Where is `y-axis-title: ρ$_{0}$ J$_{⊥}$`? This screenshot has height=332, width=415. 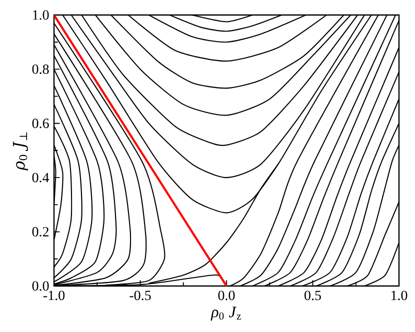
y-axis-title: ρ$_{0}$ J$_{⊥}$ is located at coordinates (20, 151).